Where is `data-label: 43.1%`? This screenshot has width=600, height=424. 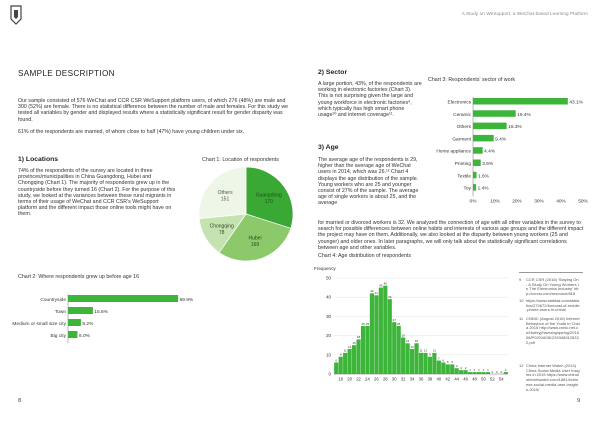 data-label: 43.1% is located at coordinates (576, 103).